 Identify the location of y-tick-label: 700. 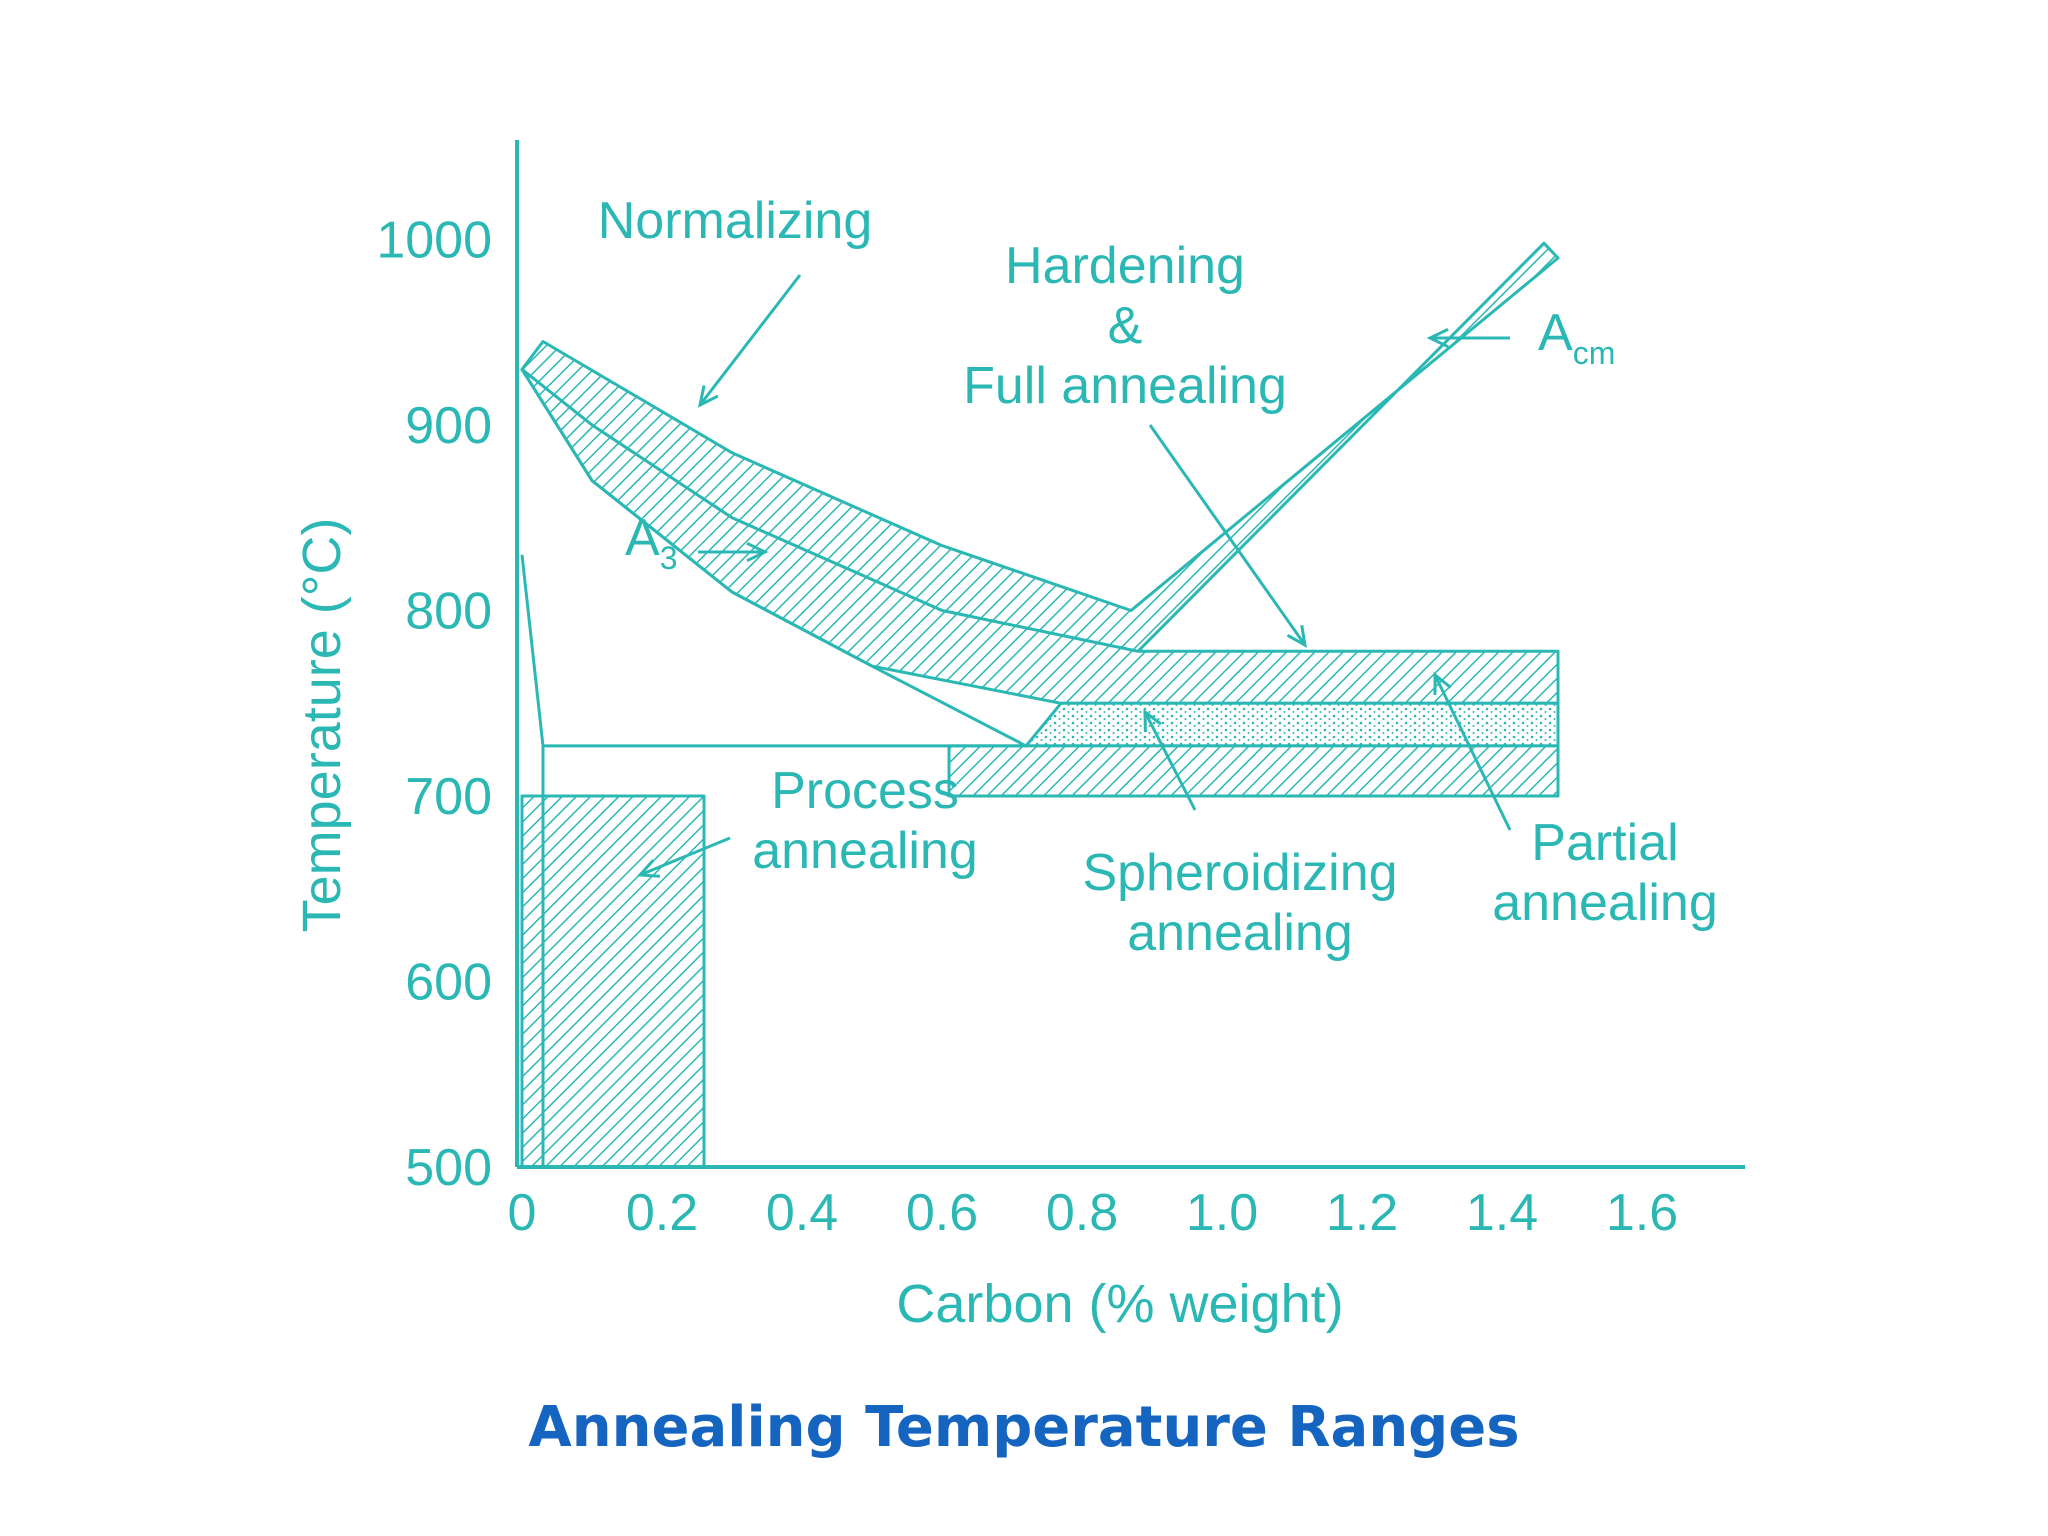
(448, 797).